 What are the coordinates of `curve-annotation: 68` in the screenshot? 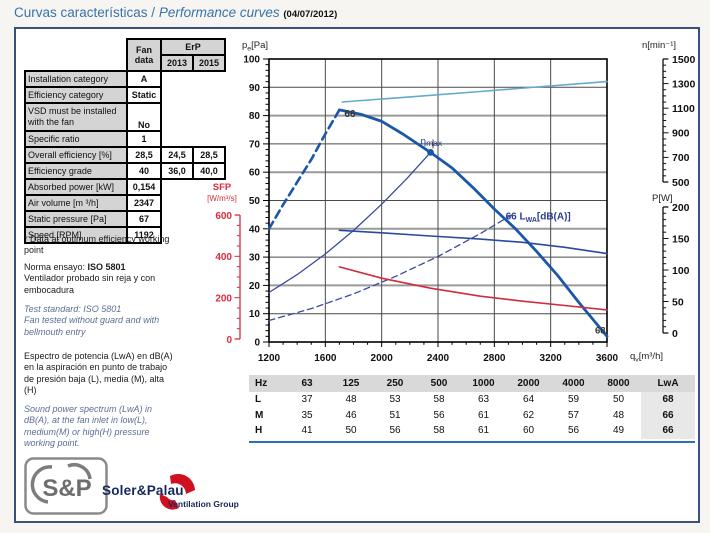 It's located at (600, 331).